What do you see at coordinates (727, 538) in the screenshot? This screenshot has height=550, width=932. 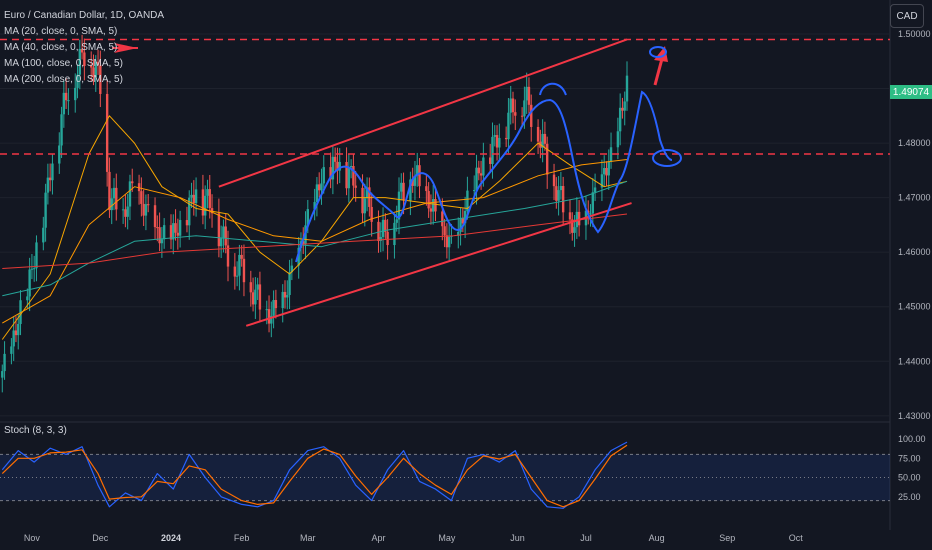 I see `x-tick-label: Sep` at bounding box center [727, 538].